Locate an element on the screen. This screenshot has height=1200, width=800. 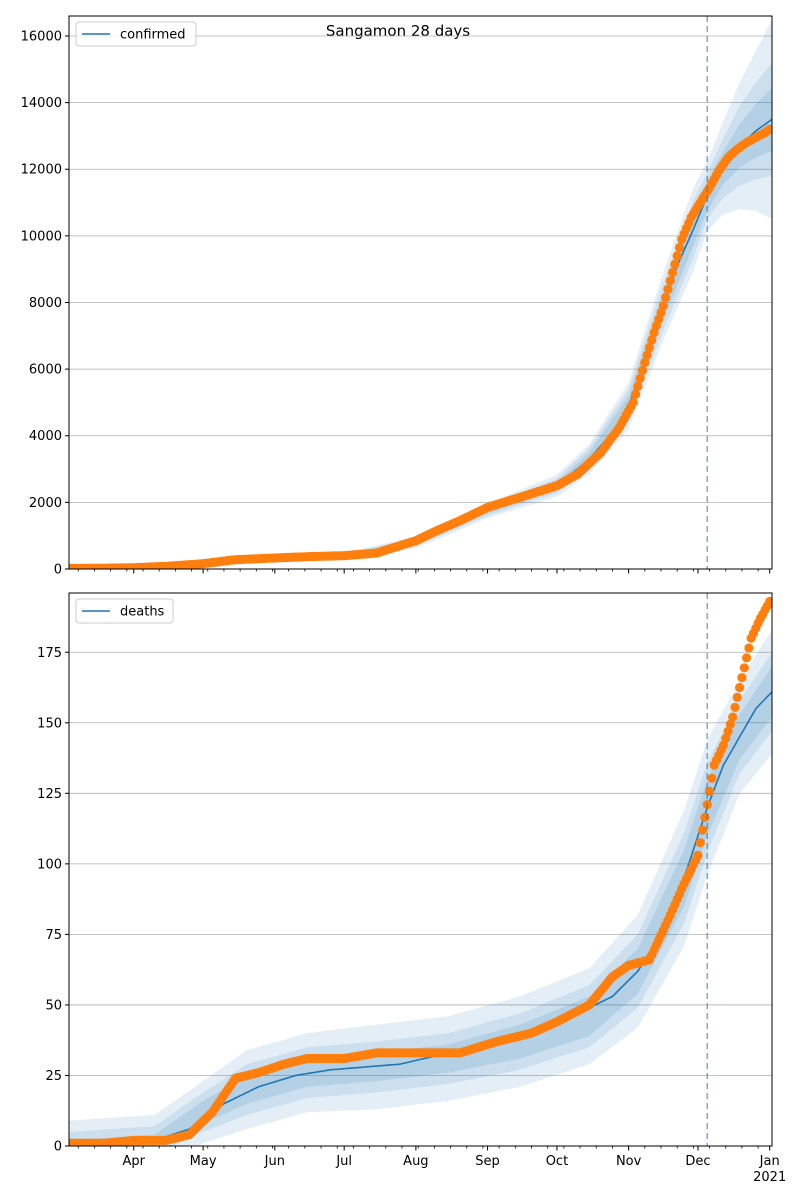
y-tick-label: 150 is located at coordinates (49, 723).